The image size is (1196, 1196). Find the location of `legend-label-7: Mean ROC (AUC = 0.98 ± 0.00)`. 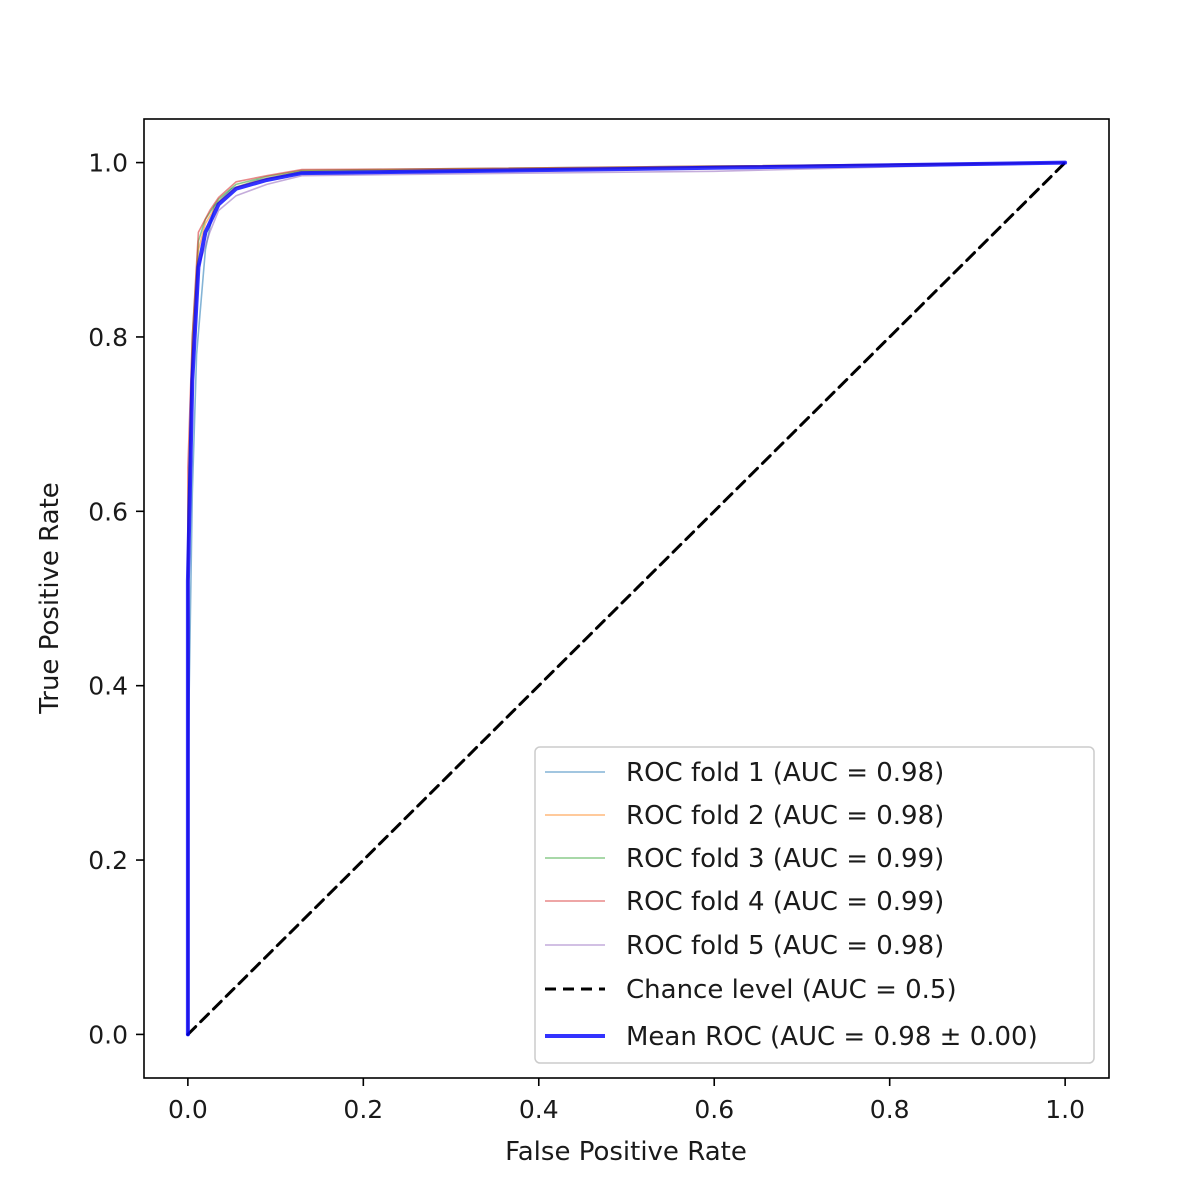

legend-label-7: Mean ROC (AUC = 0.98 ± 0.00) is located at coordinates (832, 1037).